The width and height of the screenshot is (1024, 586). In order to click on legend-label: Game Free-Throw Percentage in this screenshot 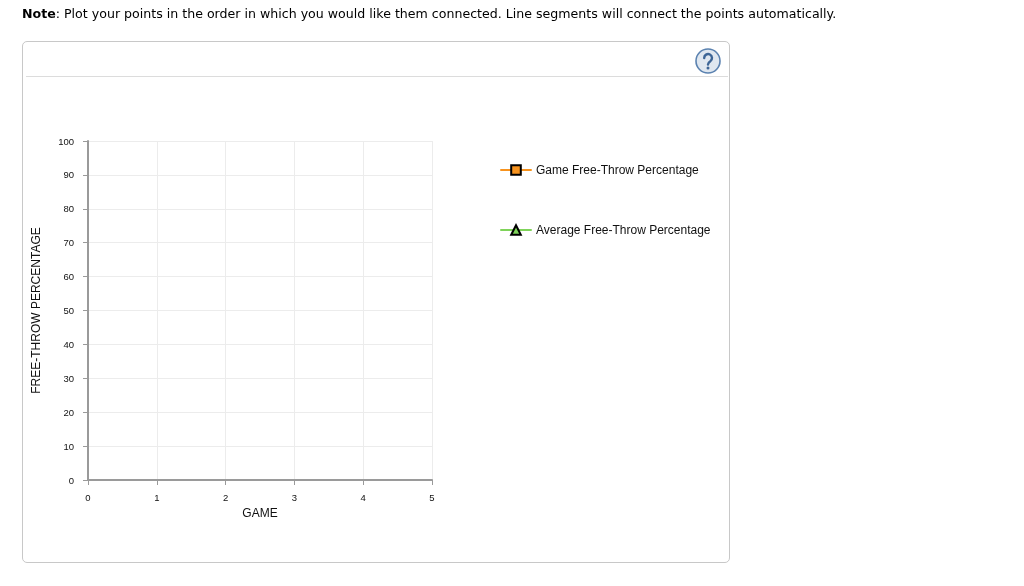, I will do `click(618, 170)`.